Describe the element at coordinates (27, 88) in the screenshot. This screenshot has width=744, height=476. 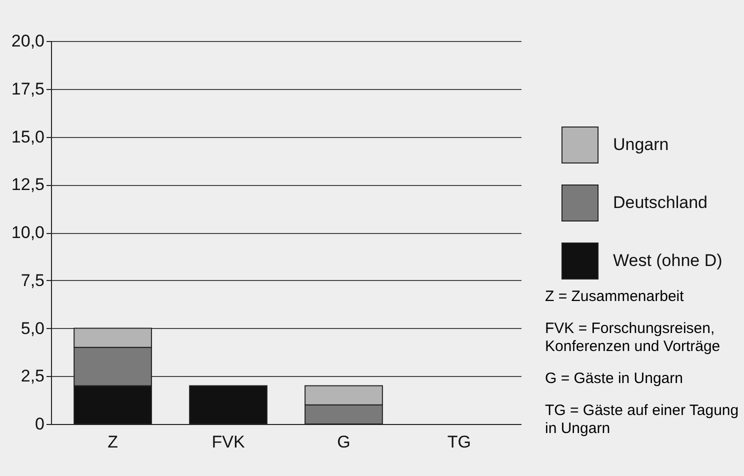
I see `y-tick-label: 17,5` at that location.